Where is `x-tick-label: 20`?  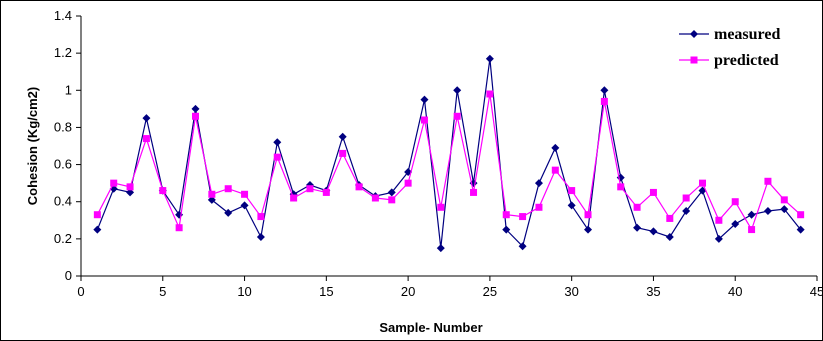
x-tick-label: 20 is located at coordinates (408, 291).